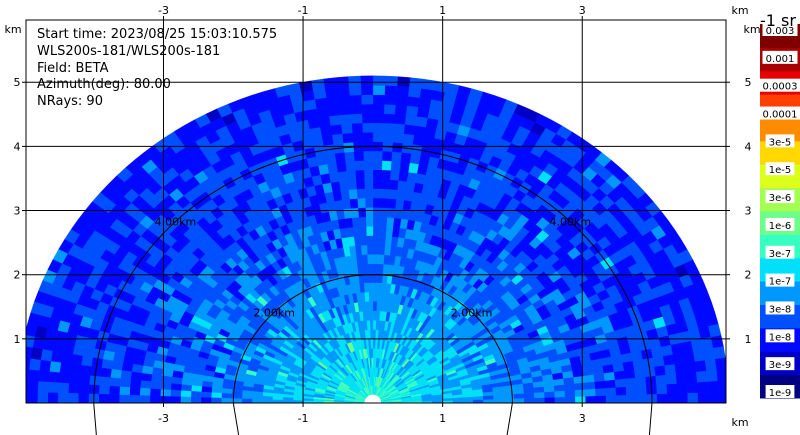  What do you see at coordinates (104, 84) in the screenshot?
I see `info-azimuth: Azimuth(deg): 80.00` at bounding box center [104, 84].